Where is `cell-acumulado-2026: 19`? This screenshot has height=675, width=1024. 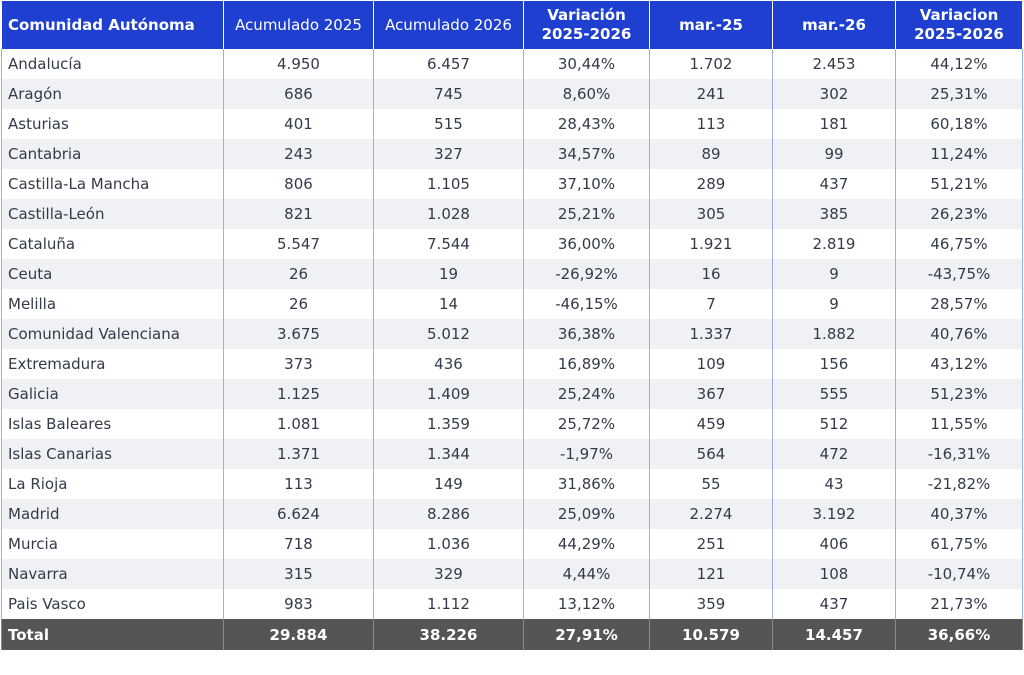 cell-acumulado-2026: 19 is located at coordinates (448, 274).